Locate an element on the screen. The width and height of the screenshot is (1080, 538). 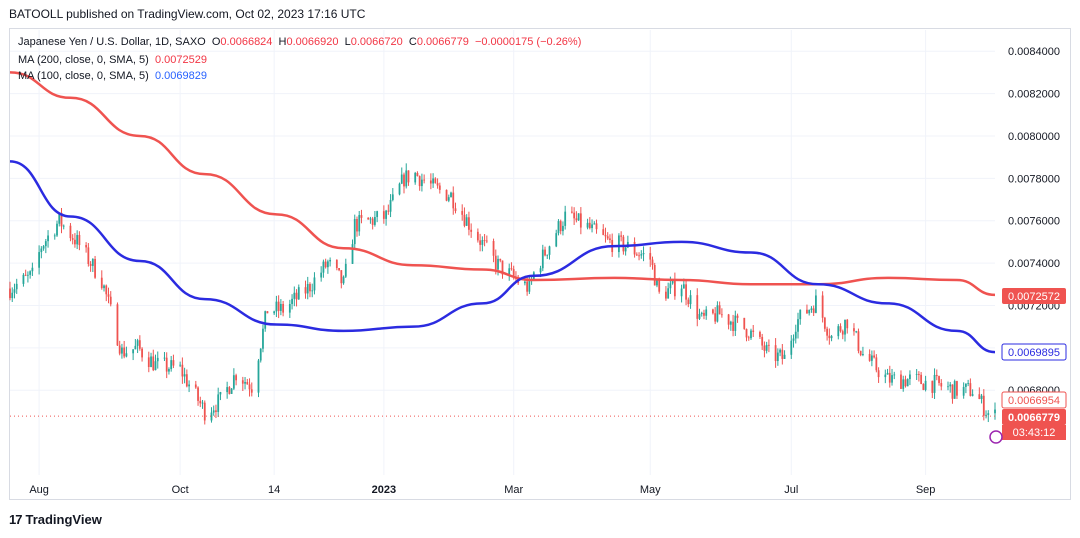
tradingview-brand: TradingView is located at coordinates (63, 519).